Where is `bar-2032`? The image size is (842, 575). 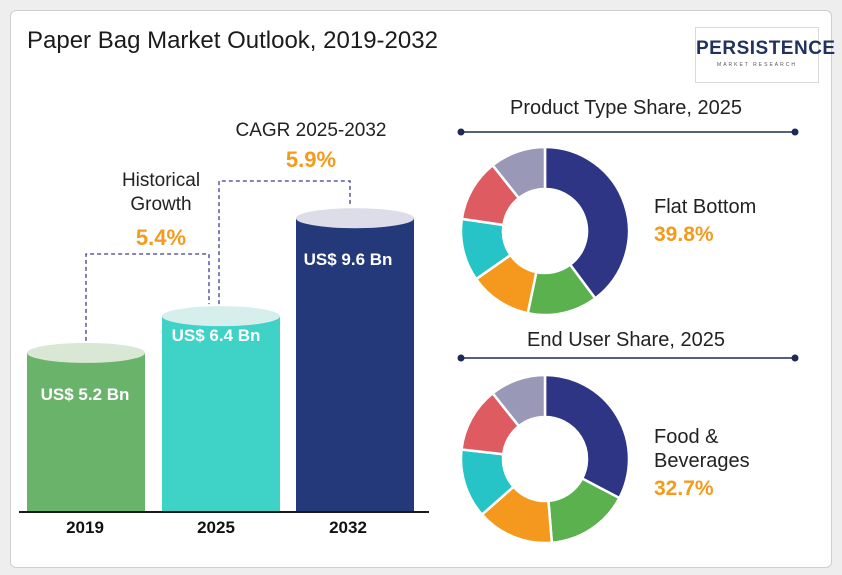 bar-2032 is located at coordinates (355, 360).